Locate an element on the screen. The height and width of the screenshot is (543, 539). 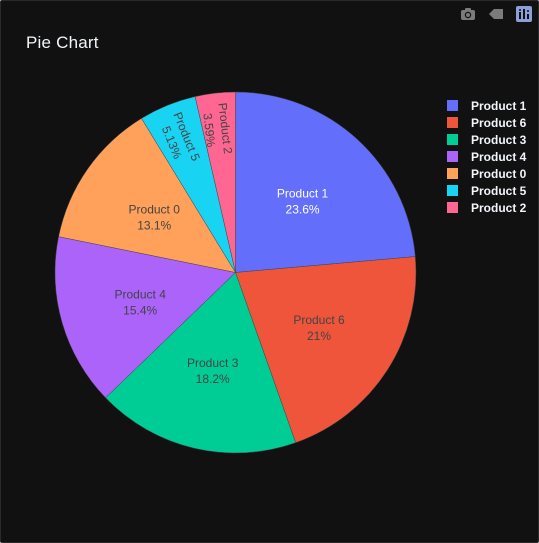
slice-name-label: Product 6 is located at coordinates (319, 320).